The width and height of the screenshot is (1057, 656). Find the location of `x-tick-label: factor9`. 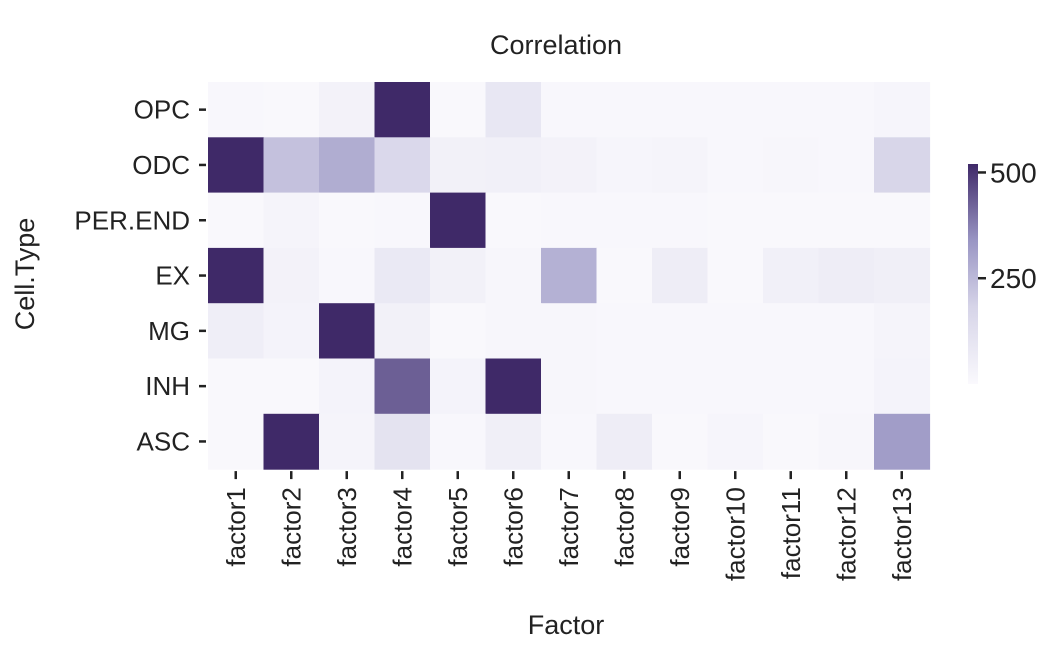

x-tick-label: factor9 is located at coordinates (680, 526).